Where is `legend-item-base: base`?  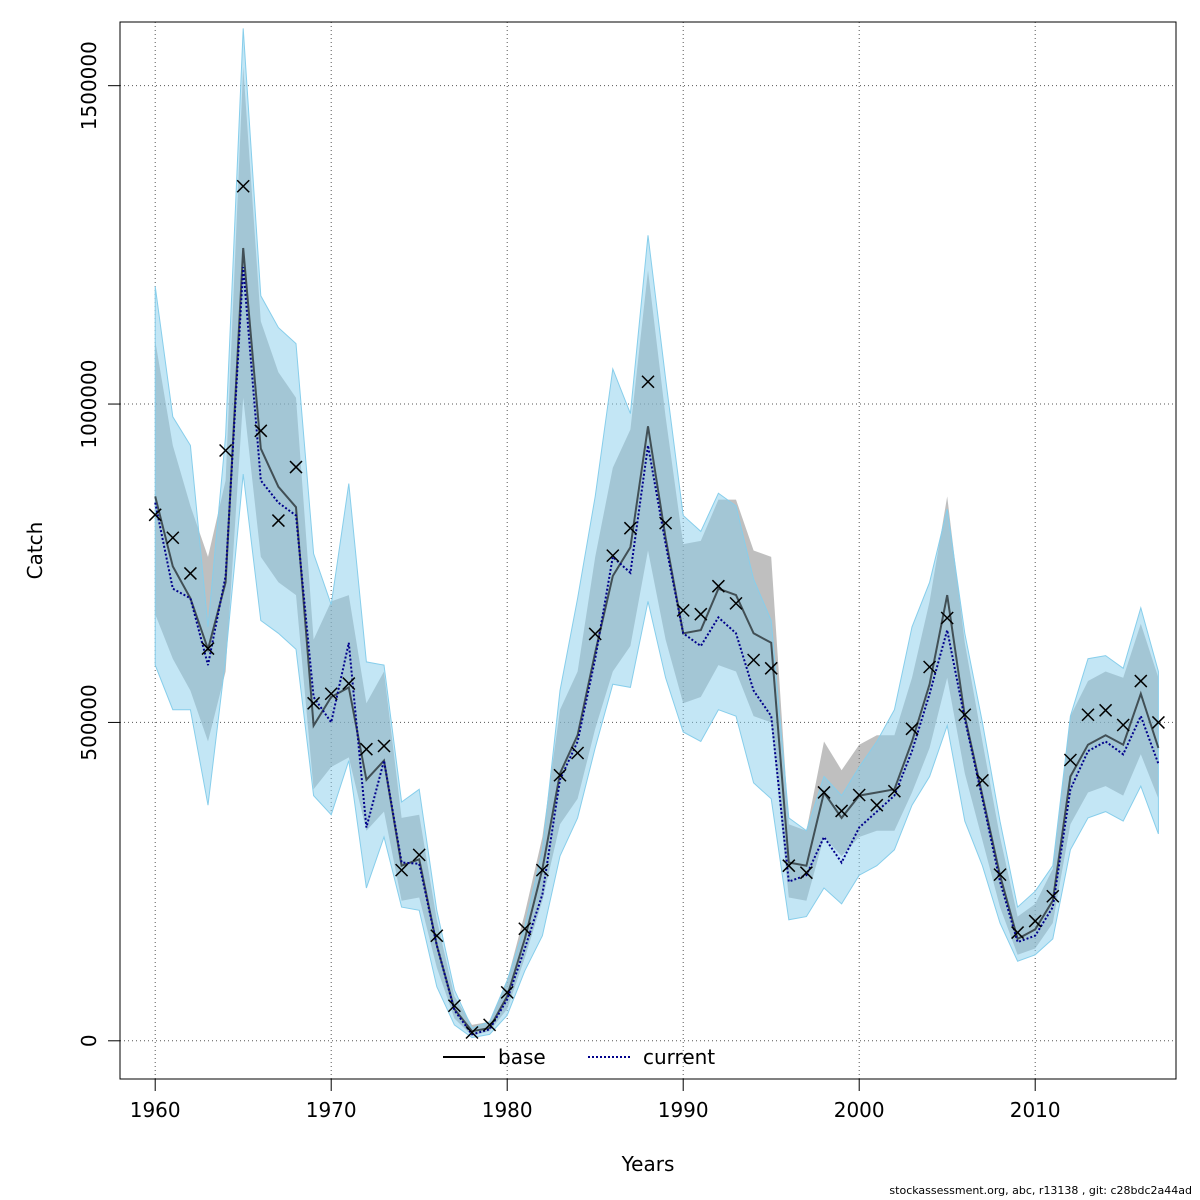 legend-item-base: base is located at coordinates (494, 1057).